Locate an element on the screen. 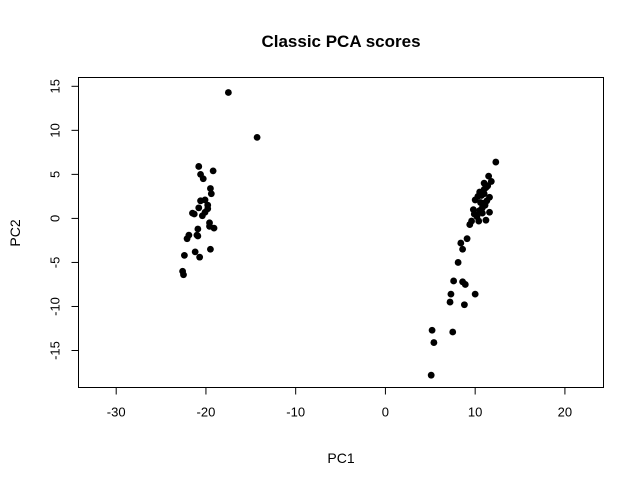 This screenshot has width=644, height=486. y-tick-label: -5 is located at coordinates (55, 263).